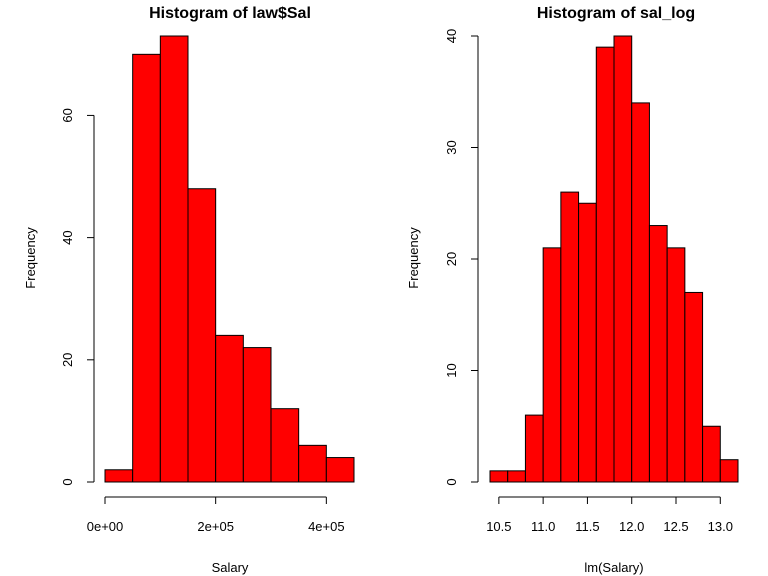  What do you see at coordinates (609, 515) in the screenshot?
I see `x-axis: 10.5 11.0 11.5 12.0 12.5 13.0` at bounding box center [609, 515].